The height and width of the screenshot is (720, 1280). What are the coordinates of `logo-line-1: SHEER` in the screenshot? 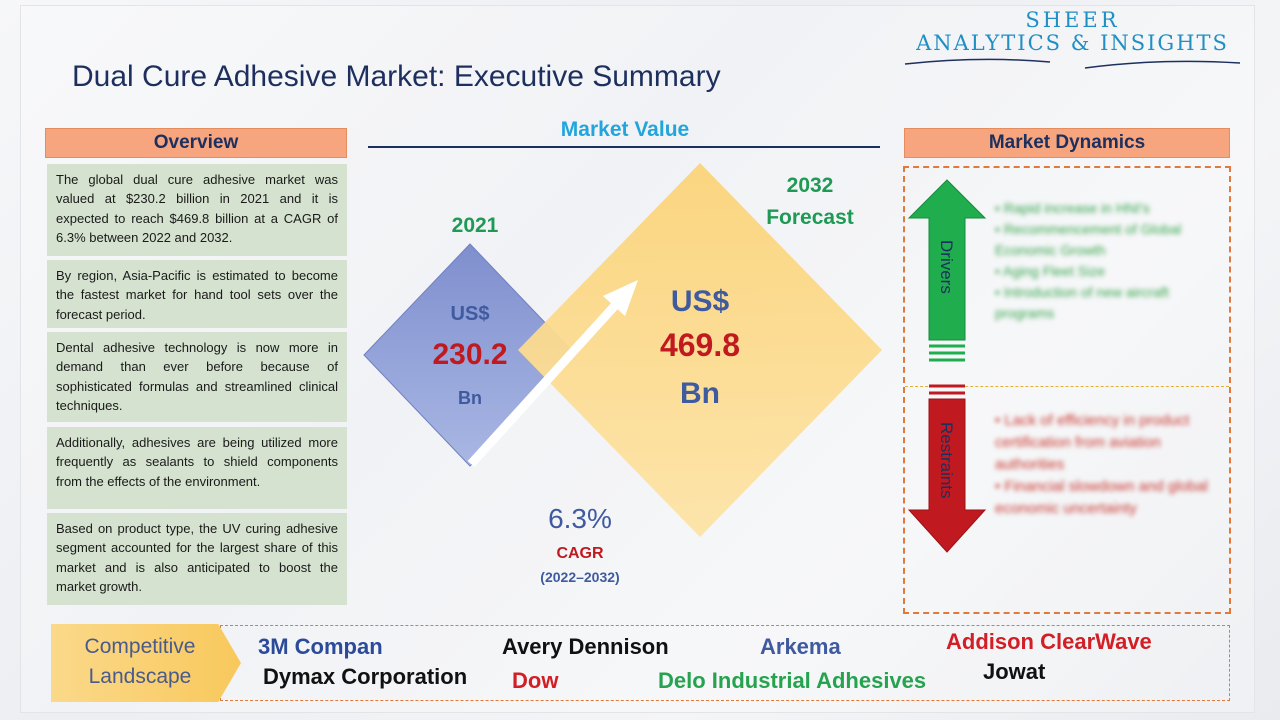 It's located at (1072, 20).